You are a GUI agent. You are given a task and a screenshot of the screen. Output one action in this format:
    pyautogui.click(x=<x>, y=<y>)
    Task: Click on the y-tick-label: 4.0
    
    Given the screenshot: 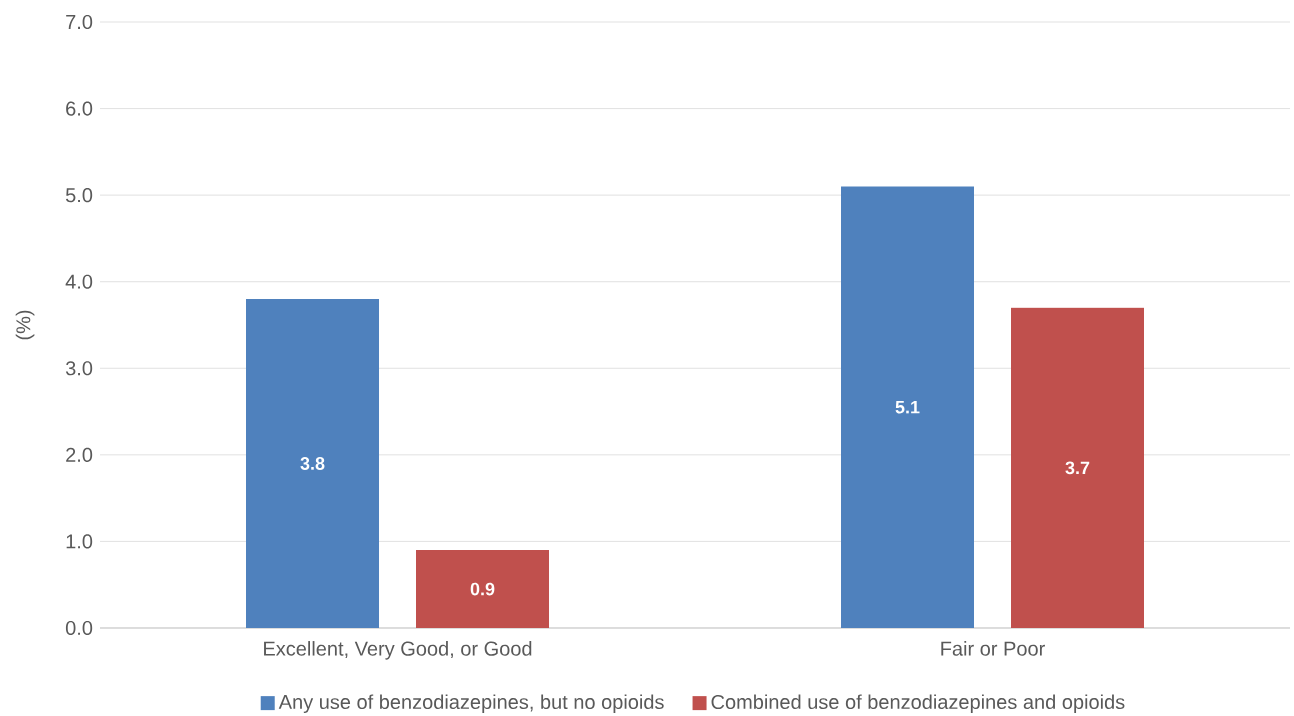 What is the action you would take?
    pyautogui.click(x=79, y=281)
    